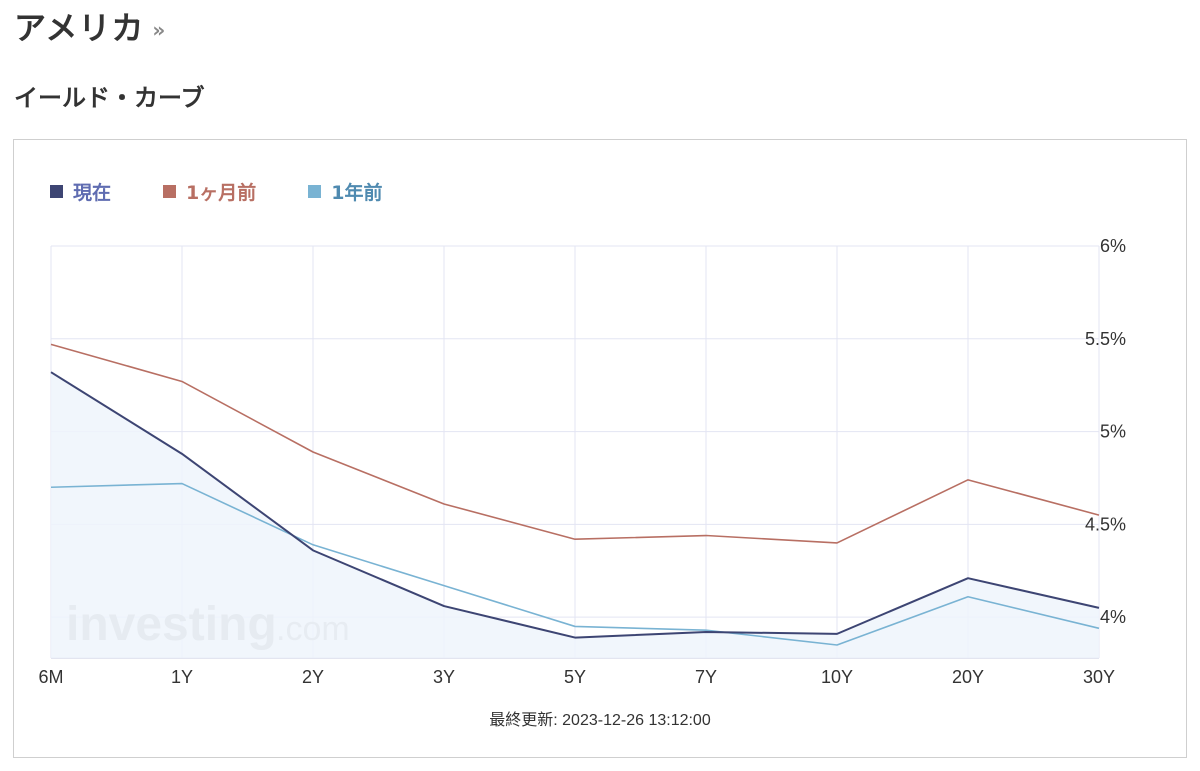  Describe the element at coordinates (1105, 339) in the screenshot. I see `y-tick-label: 5.5%` at that location.